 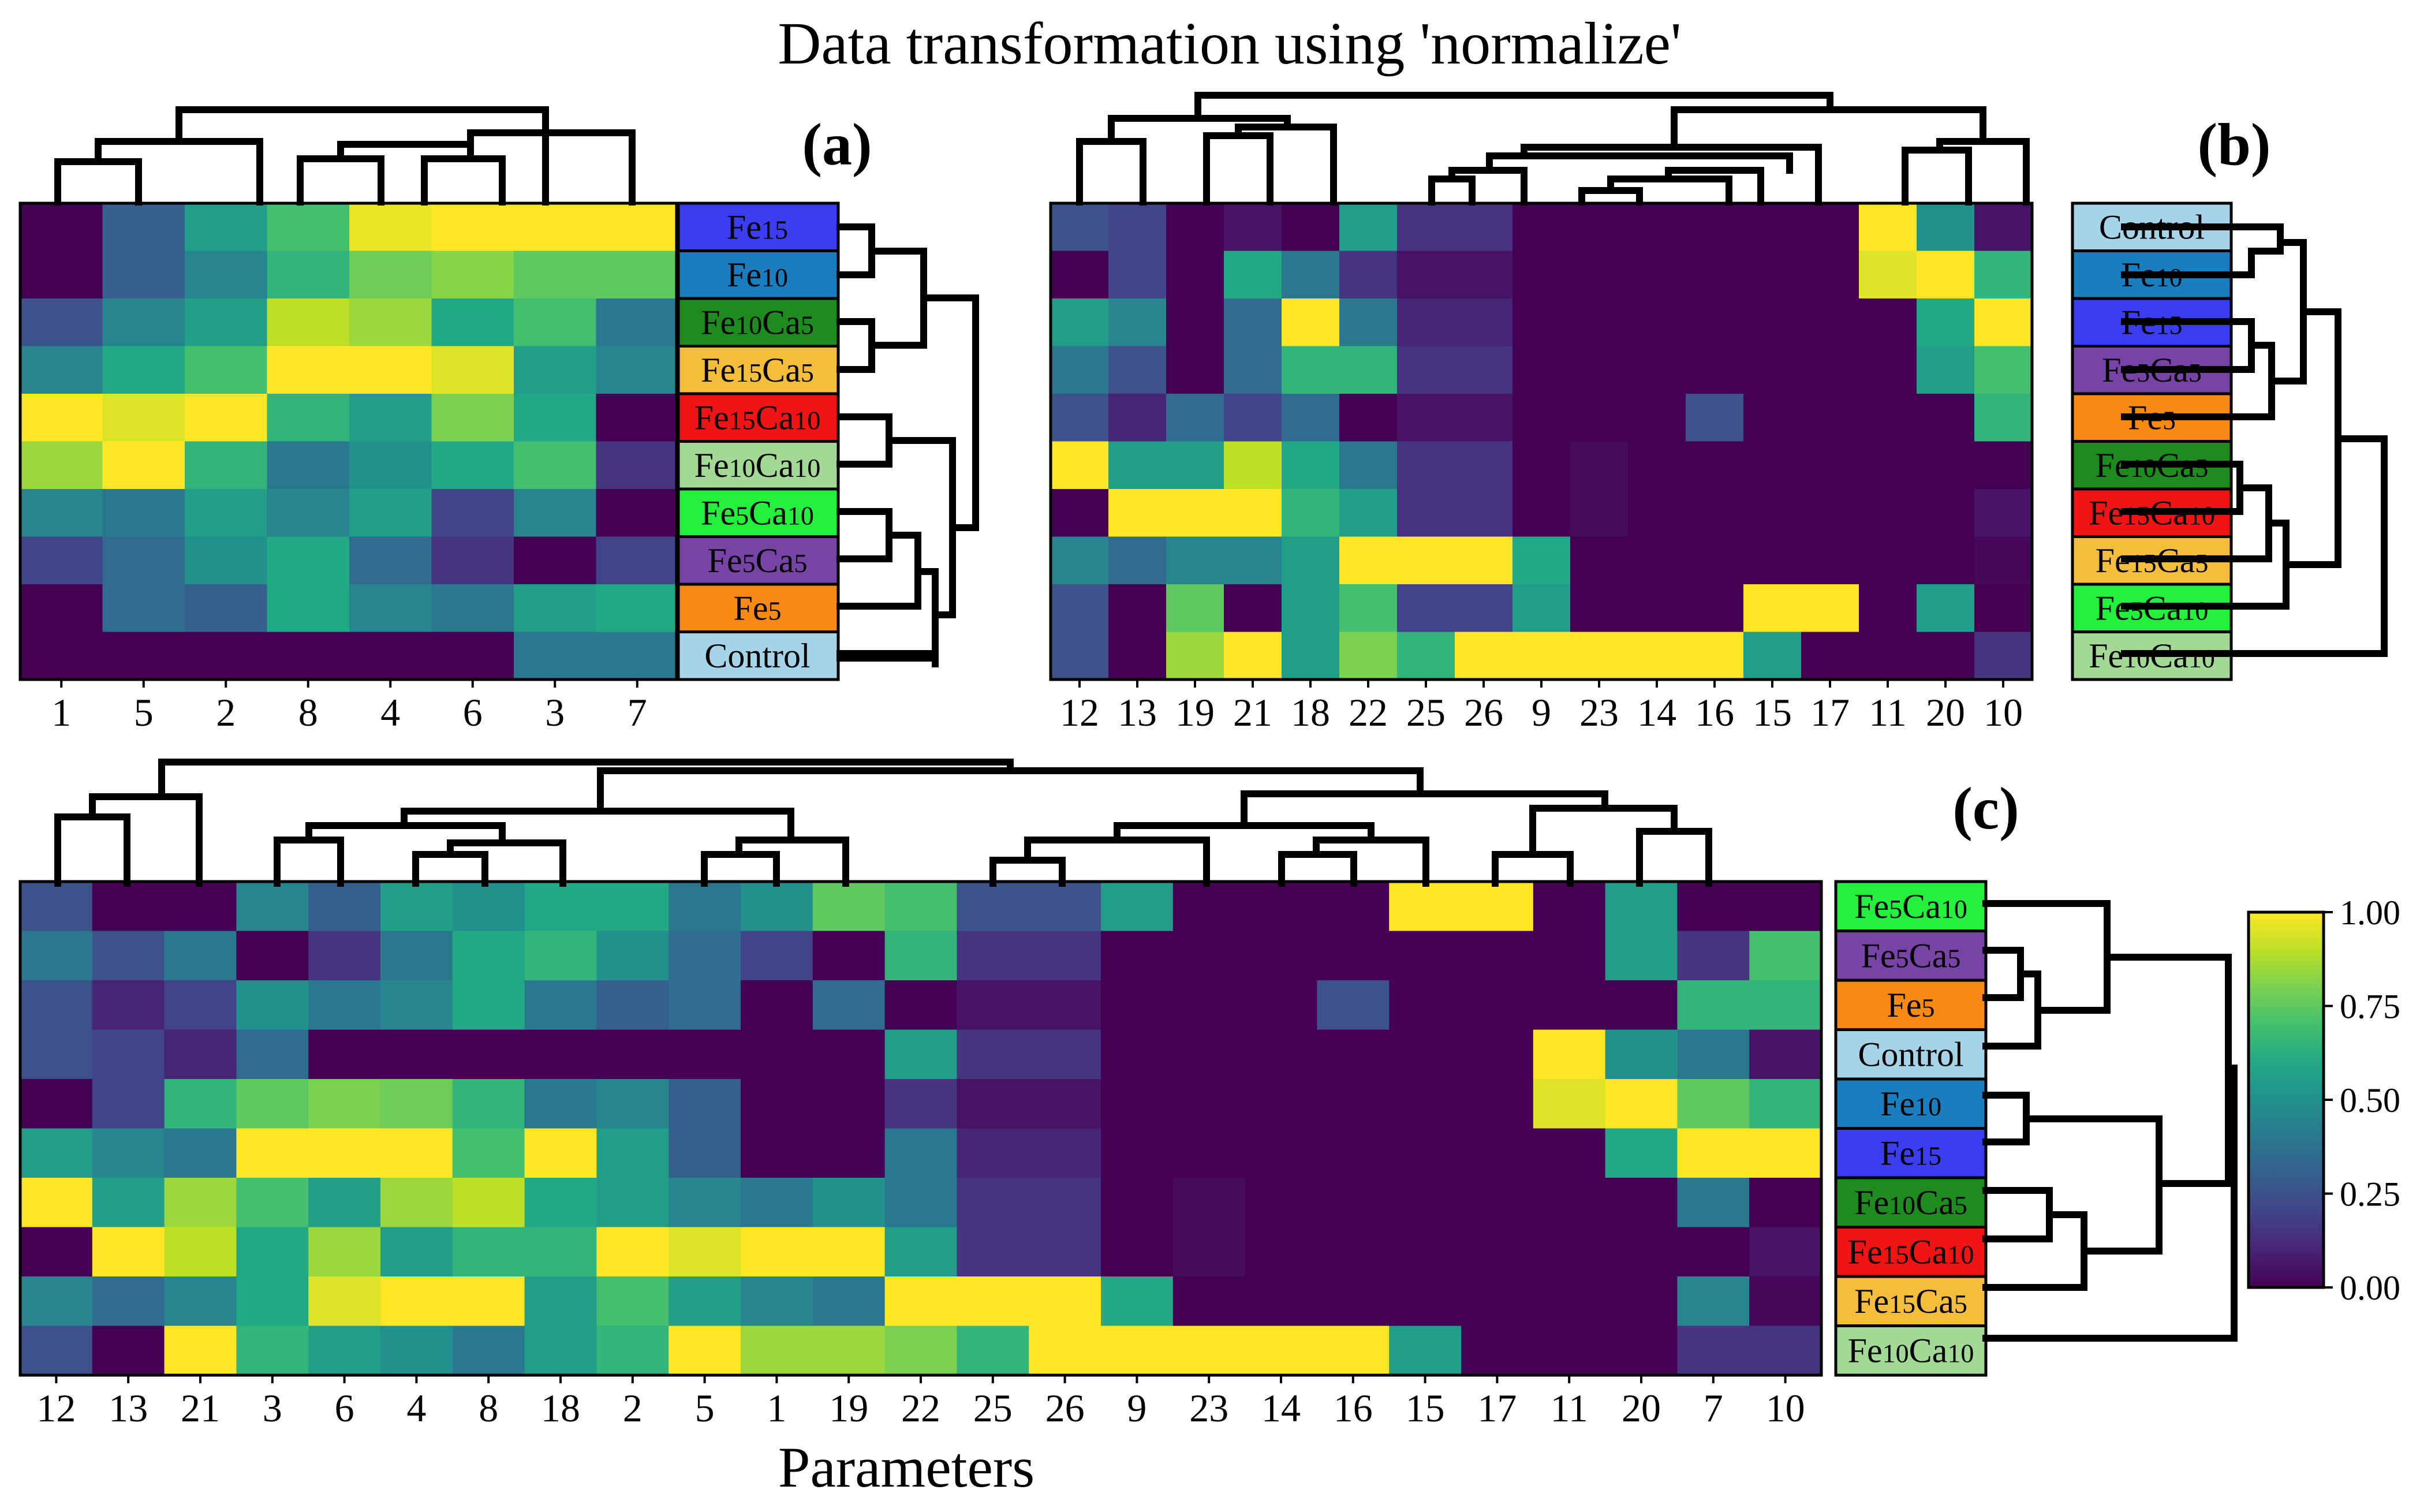 What do you see at coordinates (1910, 906) in the screenshot?
I see `row-label-c-Fe5Ca10: Fe5Ca10` at bounding box center [1910, 906].